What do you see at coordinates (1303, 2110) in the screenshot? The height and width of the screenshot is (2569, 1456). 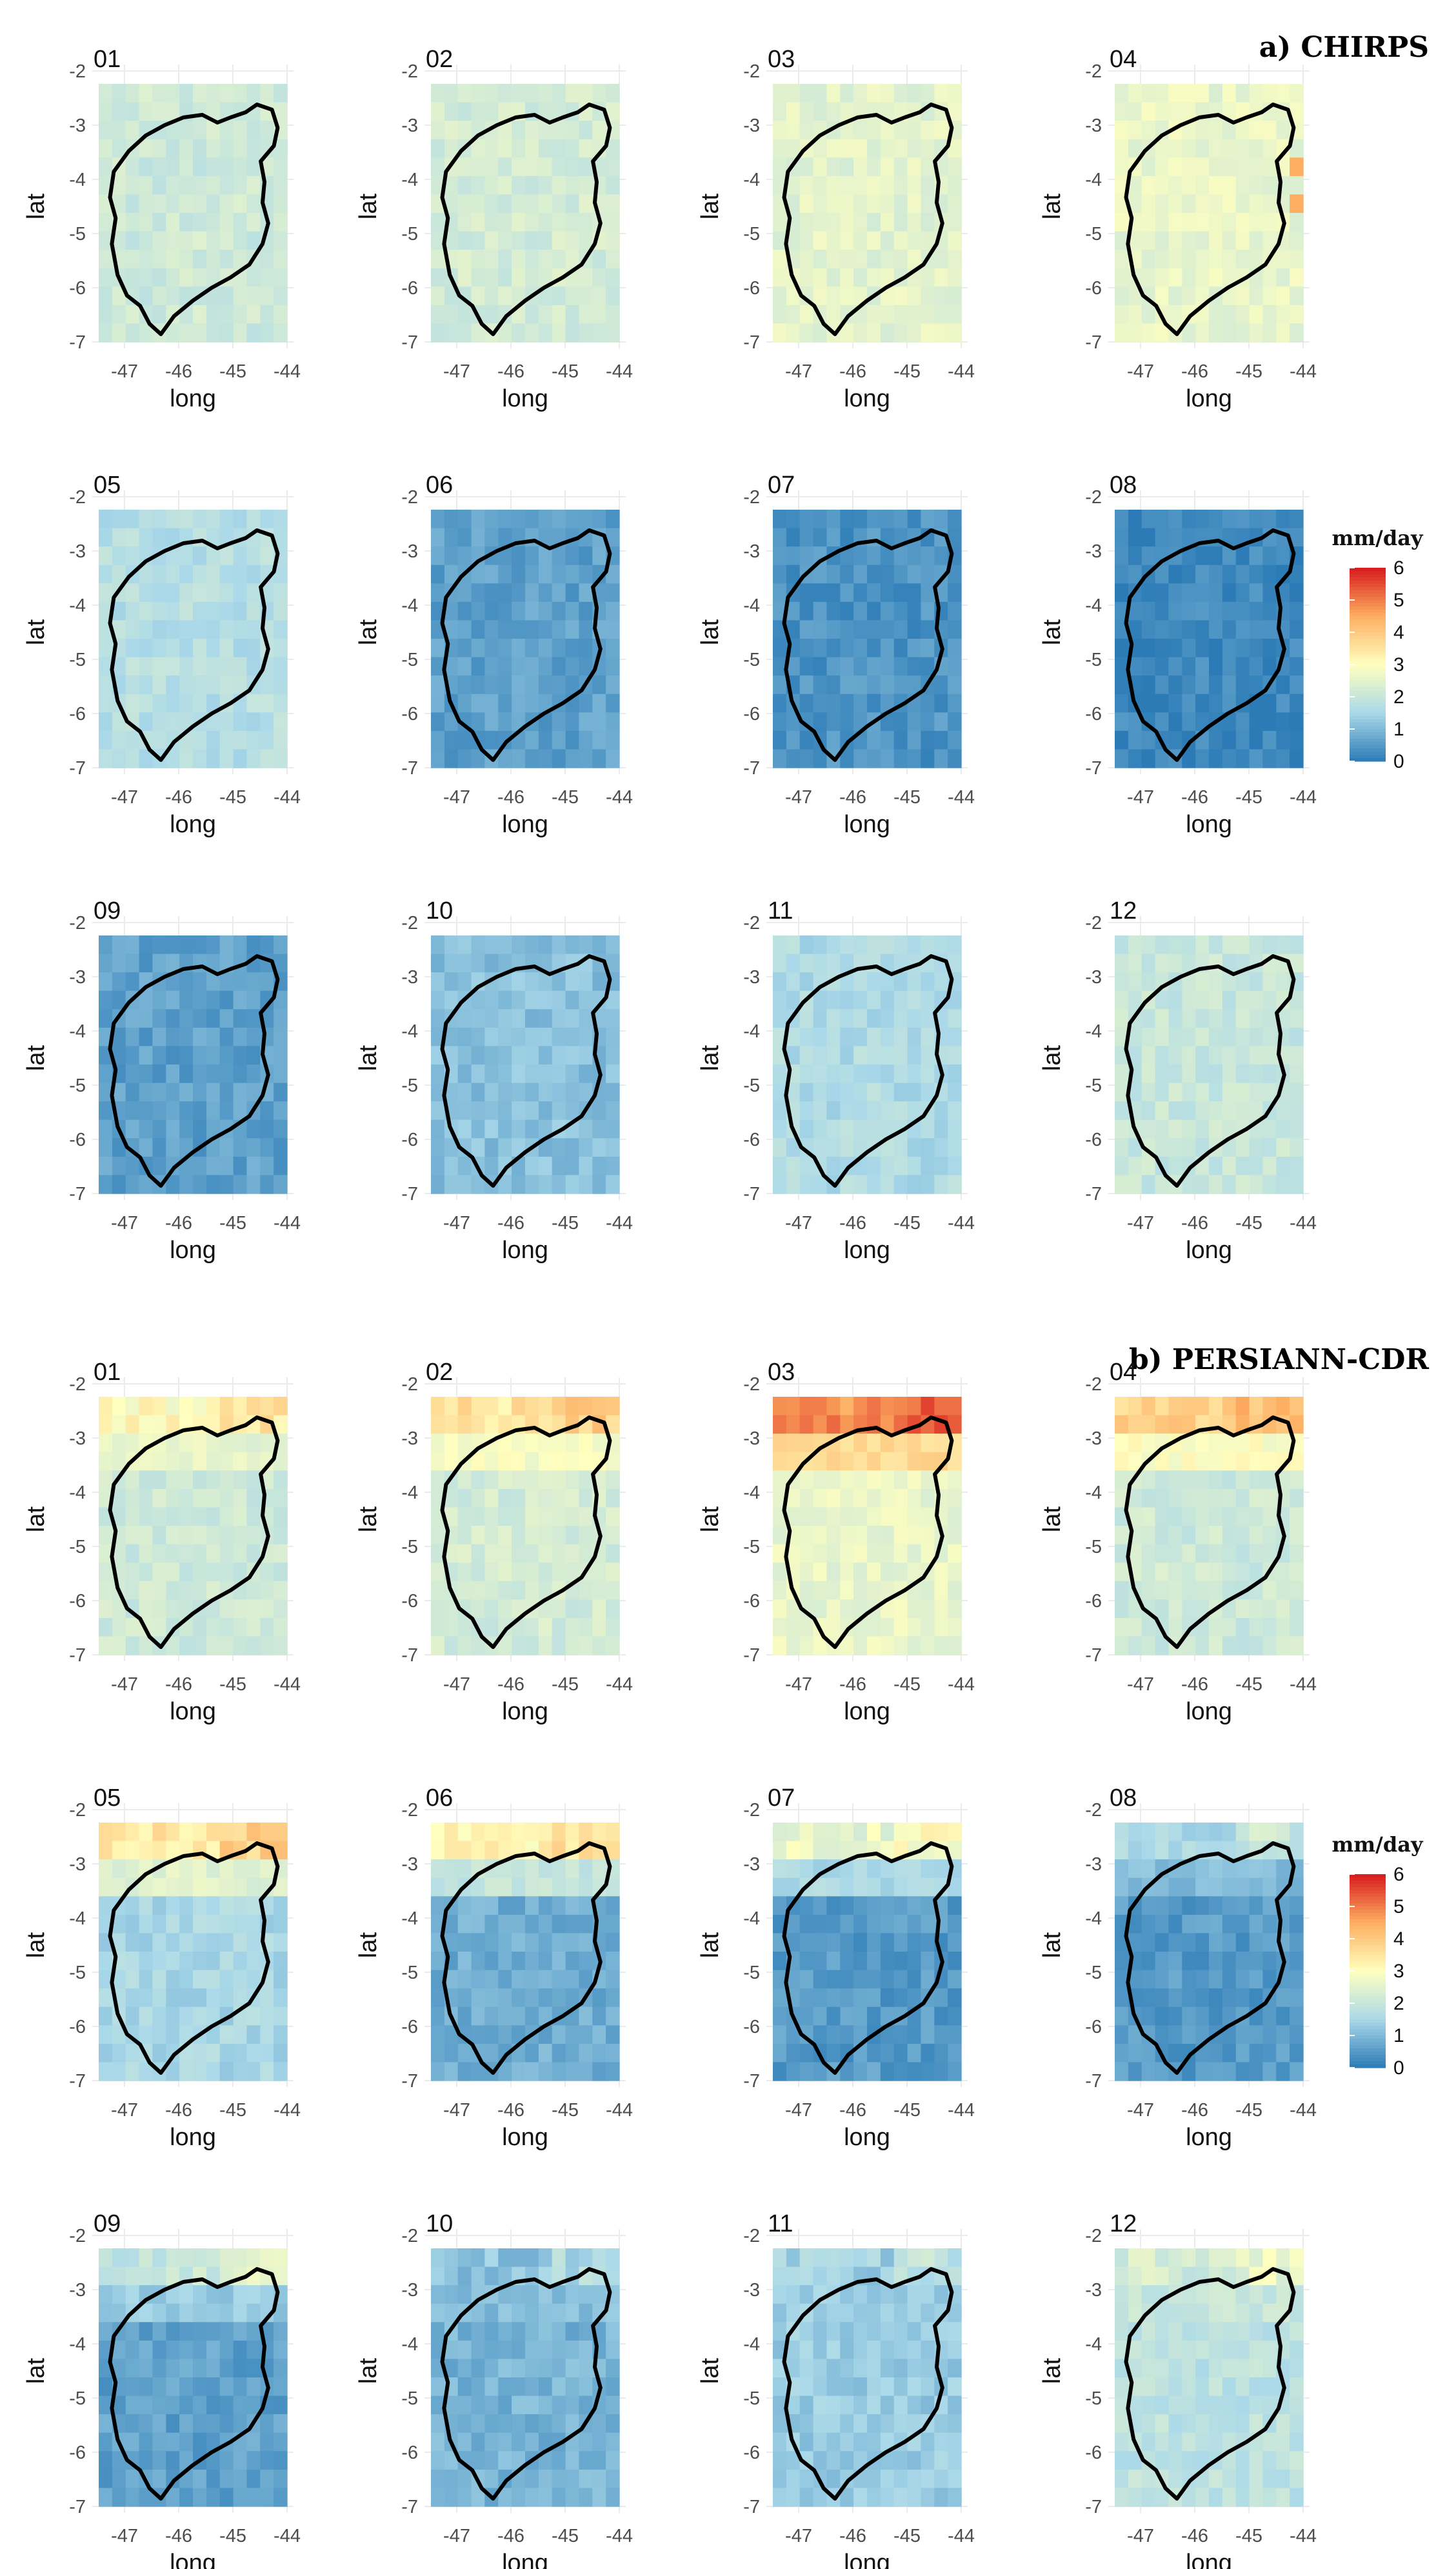 I see `x-tick-label: -44` at bounding box center [1303, 2110].